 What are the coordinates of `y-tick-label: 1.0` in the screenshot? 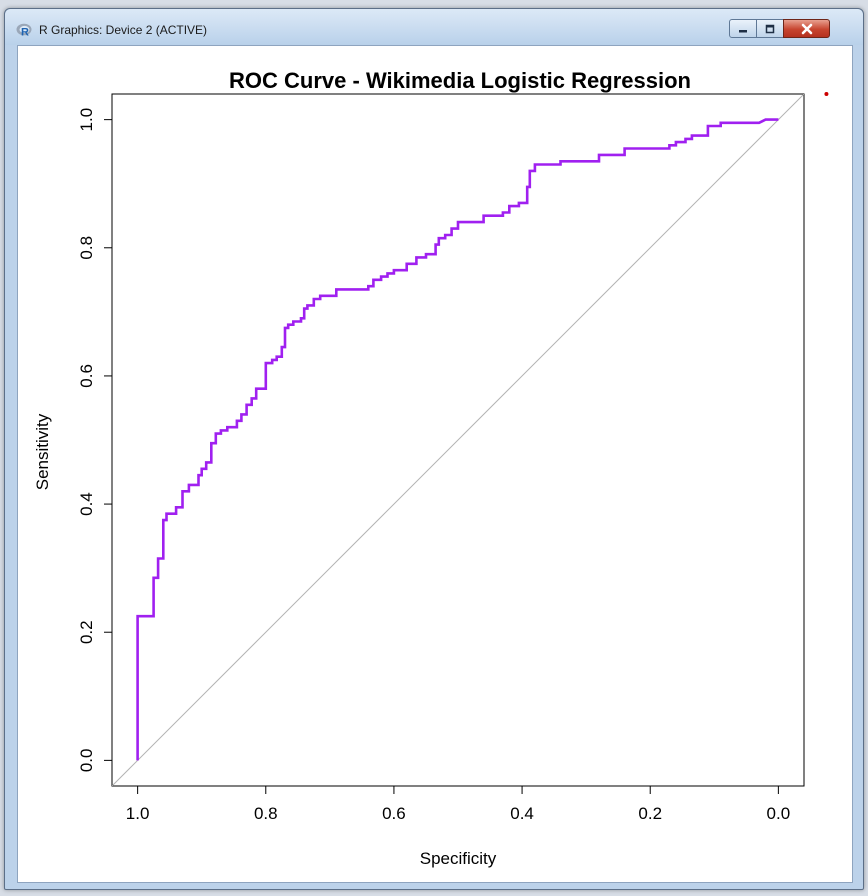 It's located at (86, 120).